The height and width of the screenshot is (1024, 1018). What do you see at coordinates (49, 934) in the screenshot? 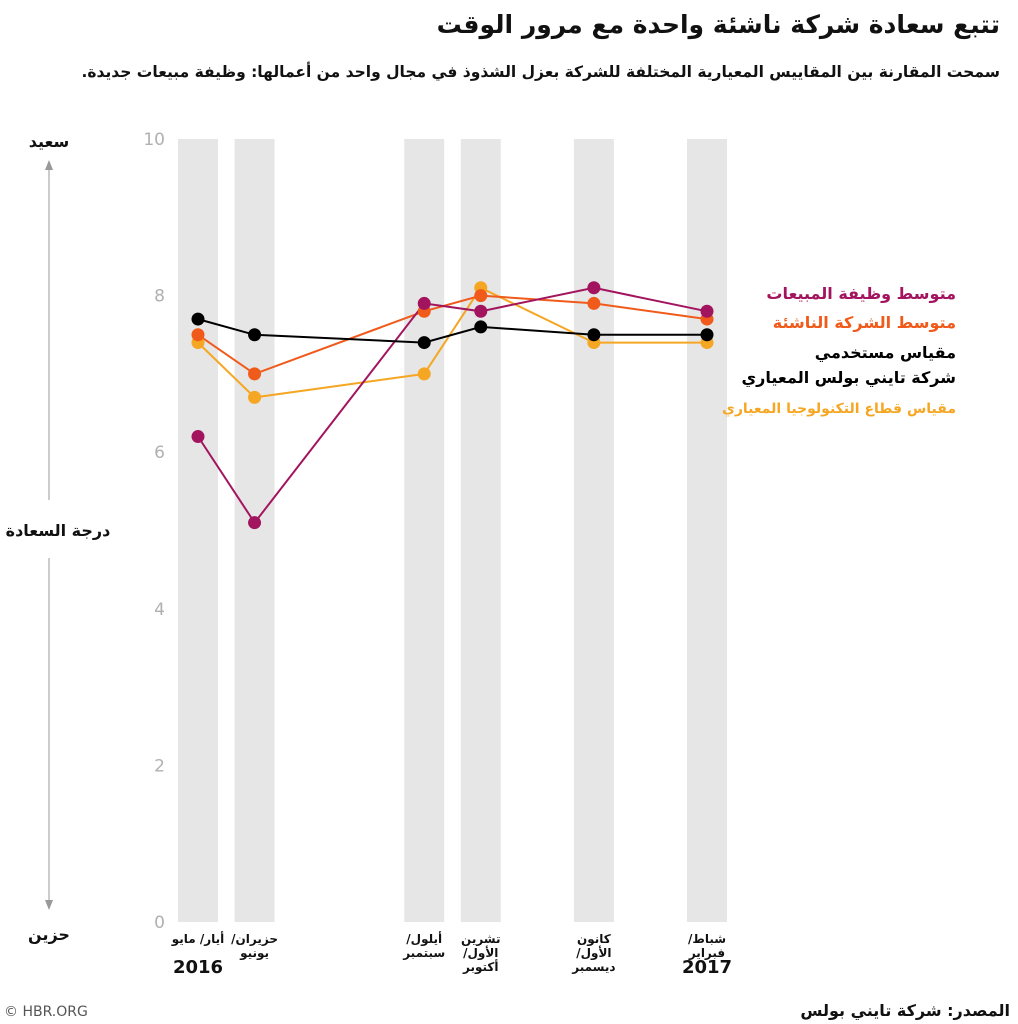
I see `y-label-sad: حزين` at bounding box center [49, 934].